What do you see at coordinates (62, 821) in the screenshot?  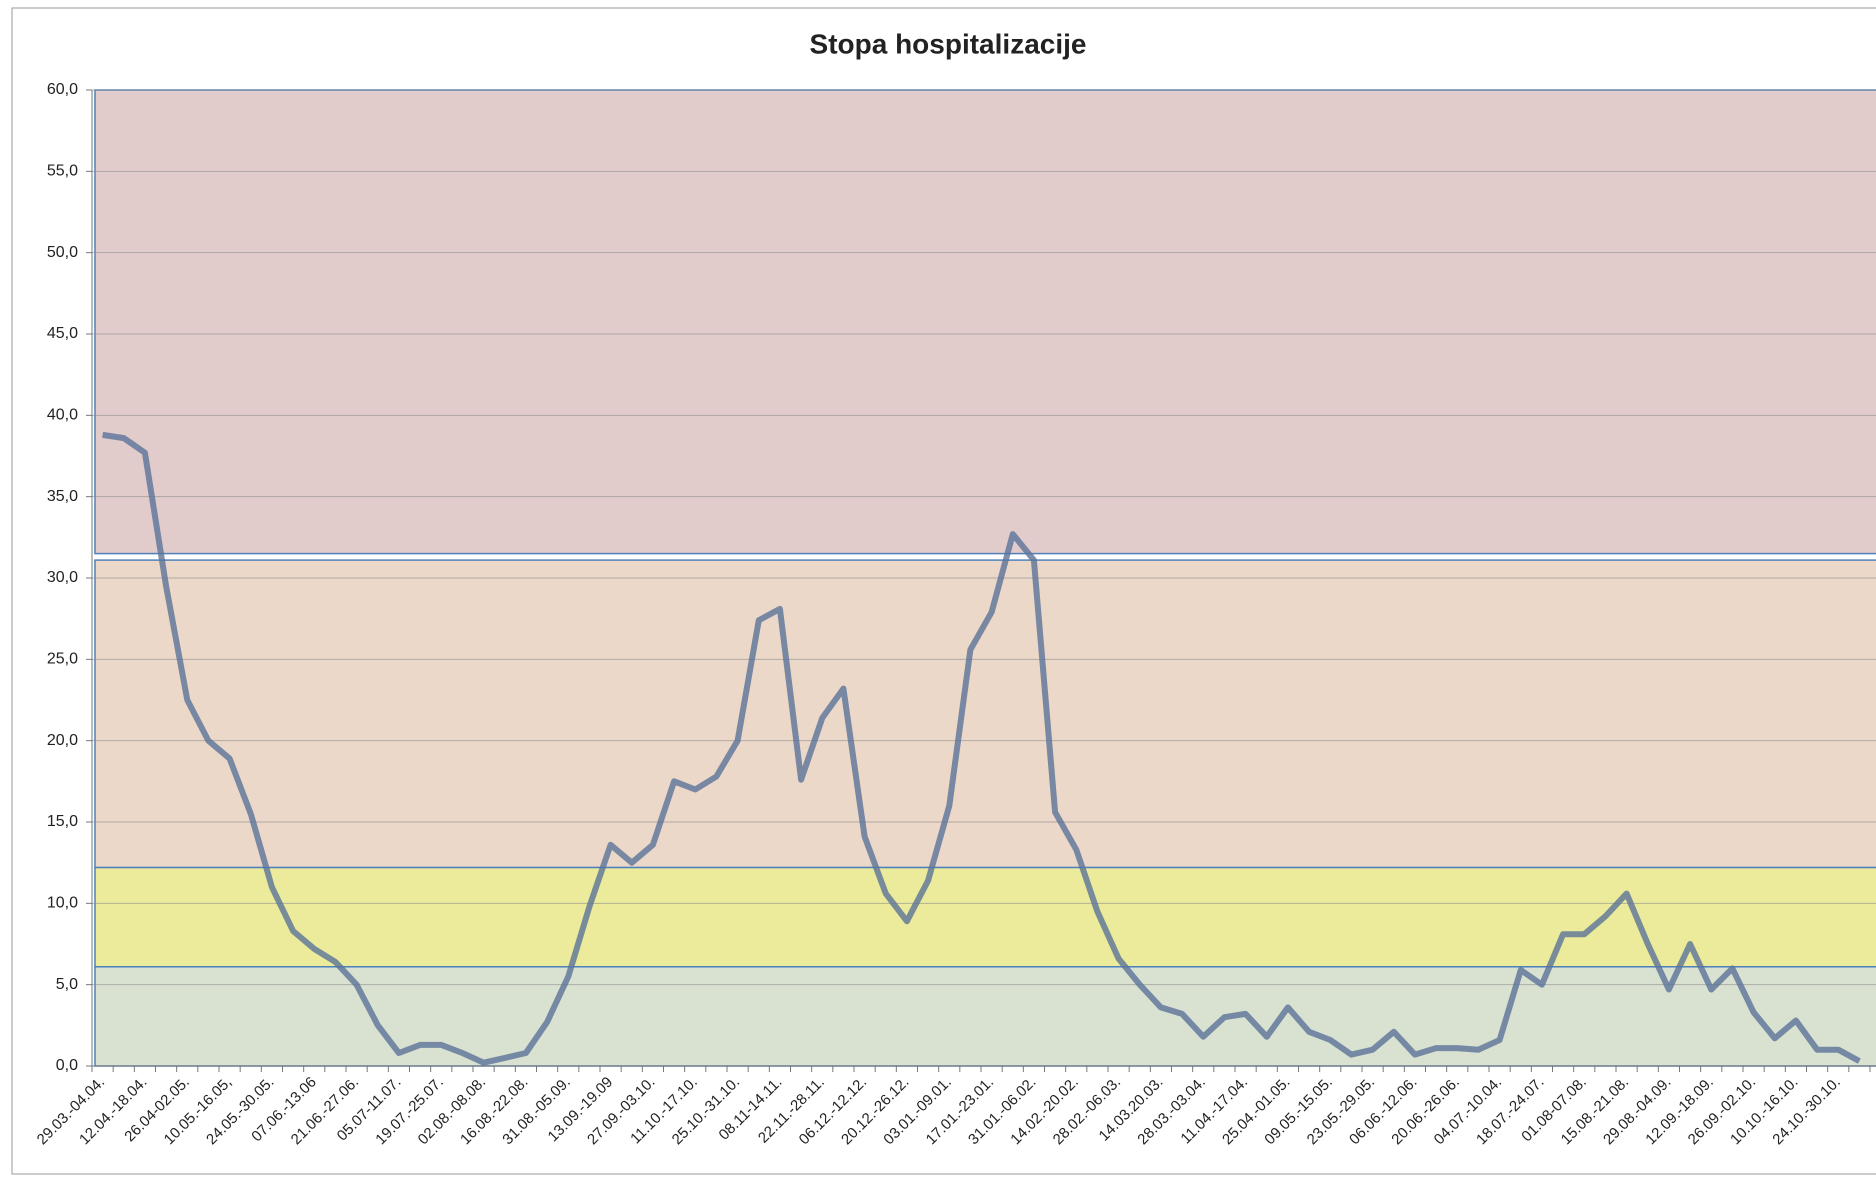 I see `y-tick-label: 15,0` at bounding box center [62, 821].